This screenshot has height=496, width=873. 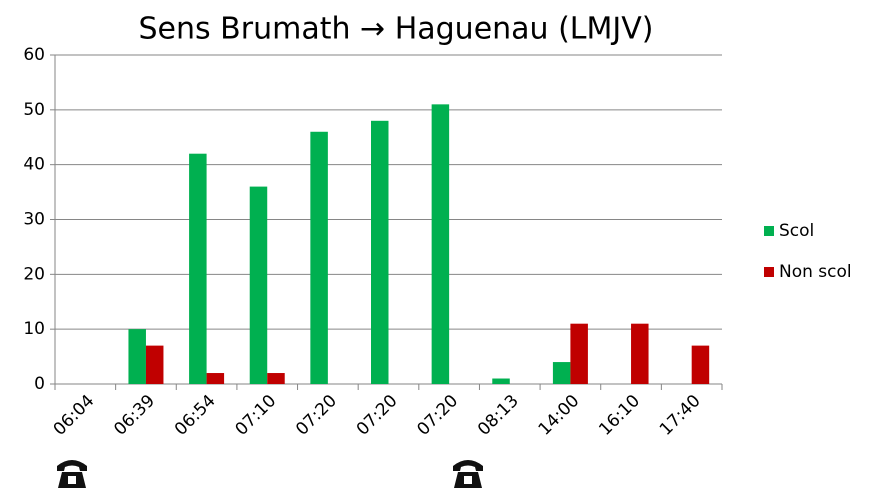 What do you see at coordinates (619, 415) in the screenshot?
I see `x-tick-label: 16:10` at bounding box center [619, 415].